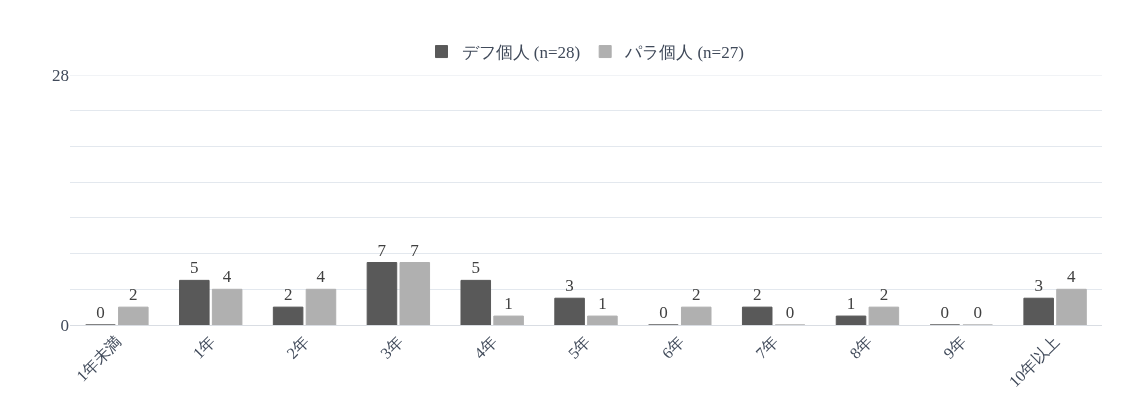 The width and height of the screenshot is (1132, 415). I want to click on y-tick-label: 28, so click(60, 75).